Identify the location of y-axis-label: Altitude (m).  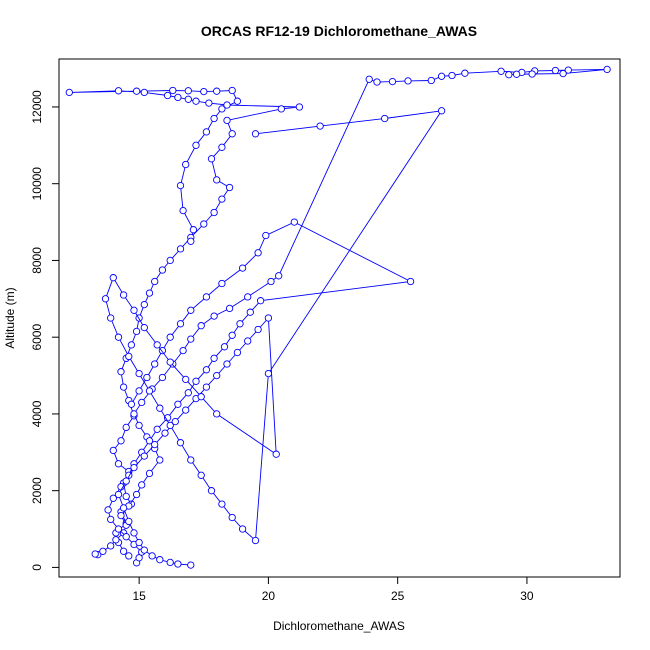
(10, 317).